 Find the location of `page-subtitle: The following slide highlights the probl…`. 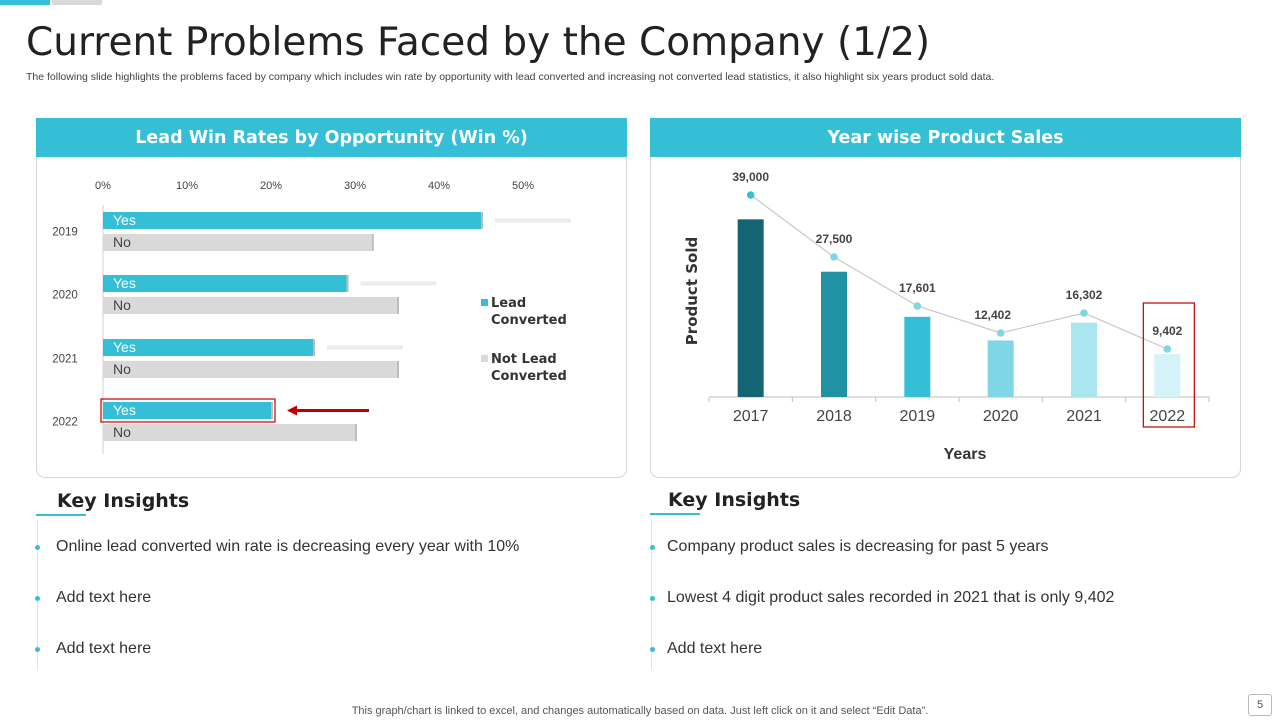

page-subtitle: The following slide highlights the probl… is located at coordinates (510, 77).